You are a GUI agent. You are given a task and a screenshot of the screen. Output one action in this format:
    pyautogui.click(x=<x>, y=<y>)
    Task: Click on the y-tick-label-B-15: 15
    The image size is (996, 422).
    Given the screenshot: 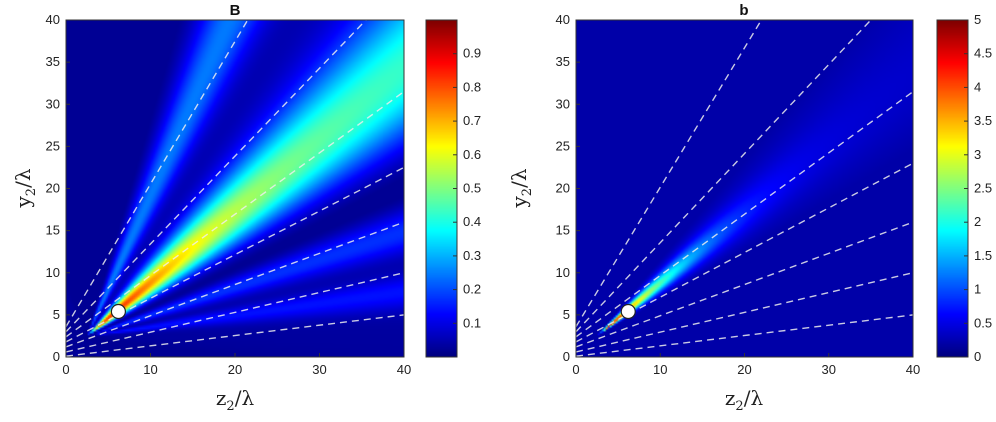 What is the action you would take?
    pyautogui.click(x=53, y=230)
    